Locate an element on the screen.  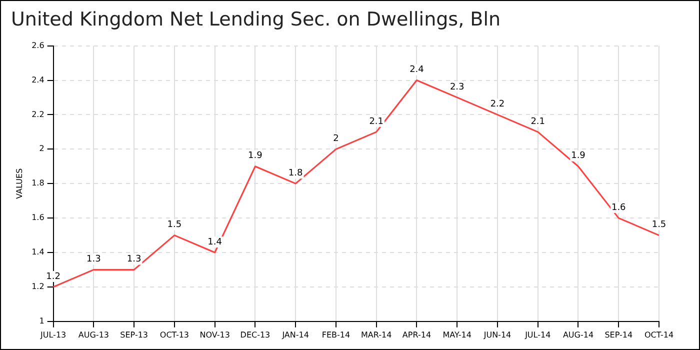
y-tick-label: 1 is located at coordinates (41, 321).